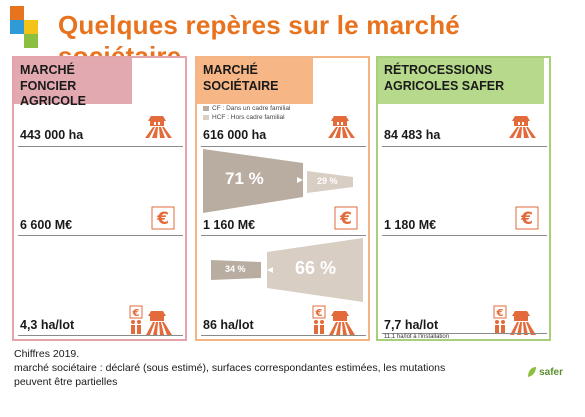 This screenshot has height=417, width=585. What do you see at coordinates (235, 135) in the screenshot?
I see `area-value: 616 000 ha` at bounding box center [235, 135].